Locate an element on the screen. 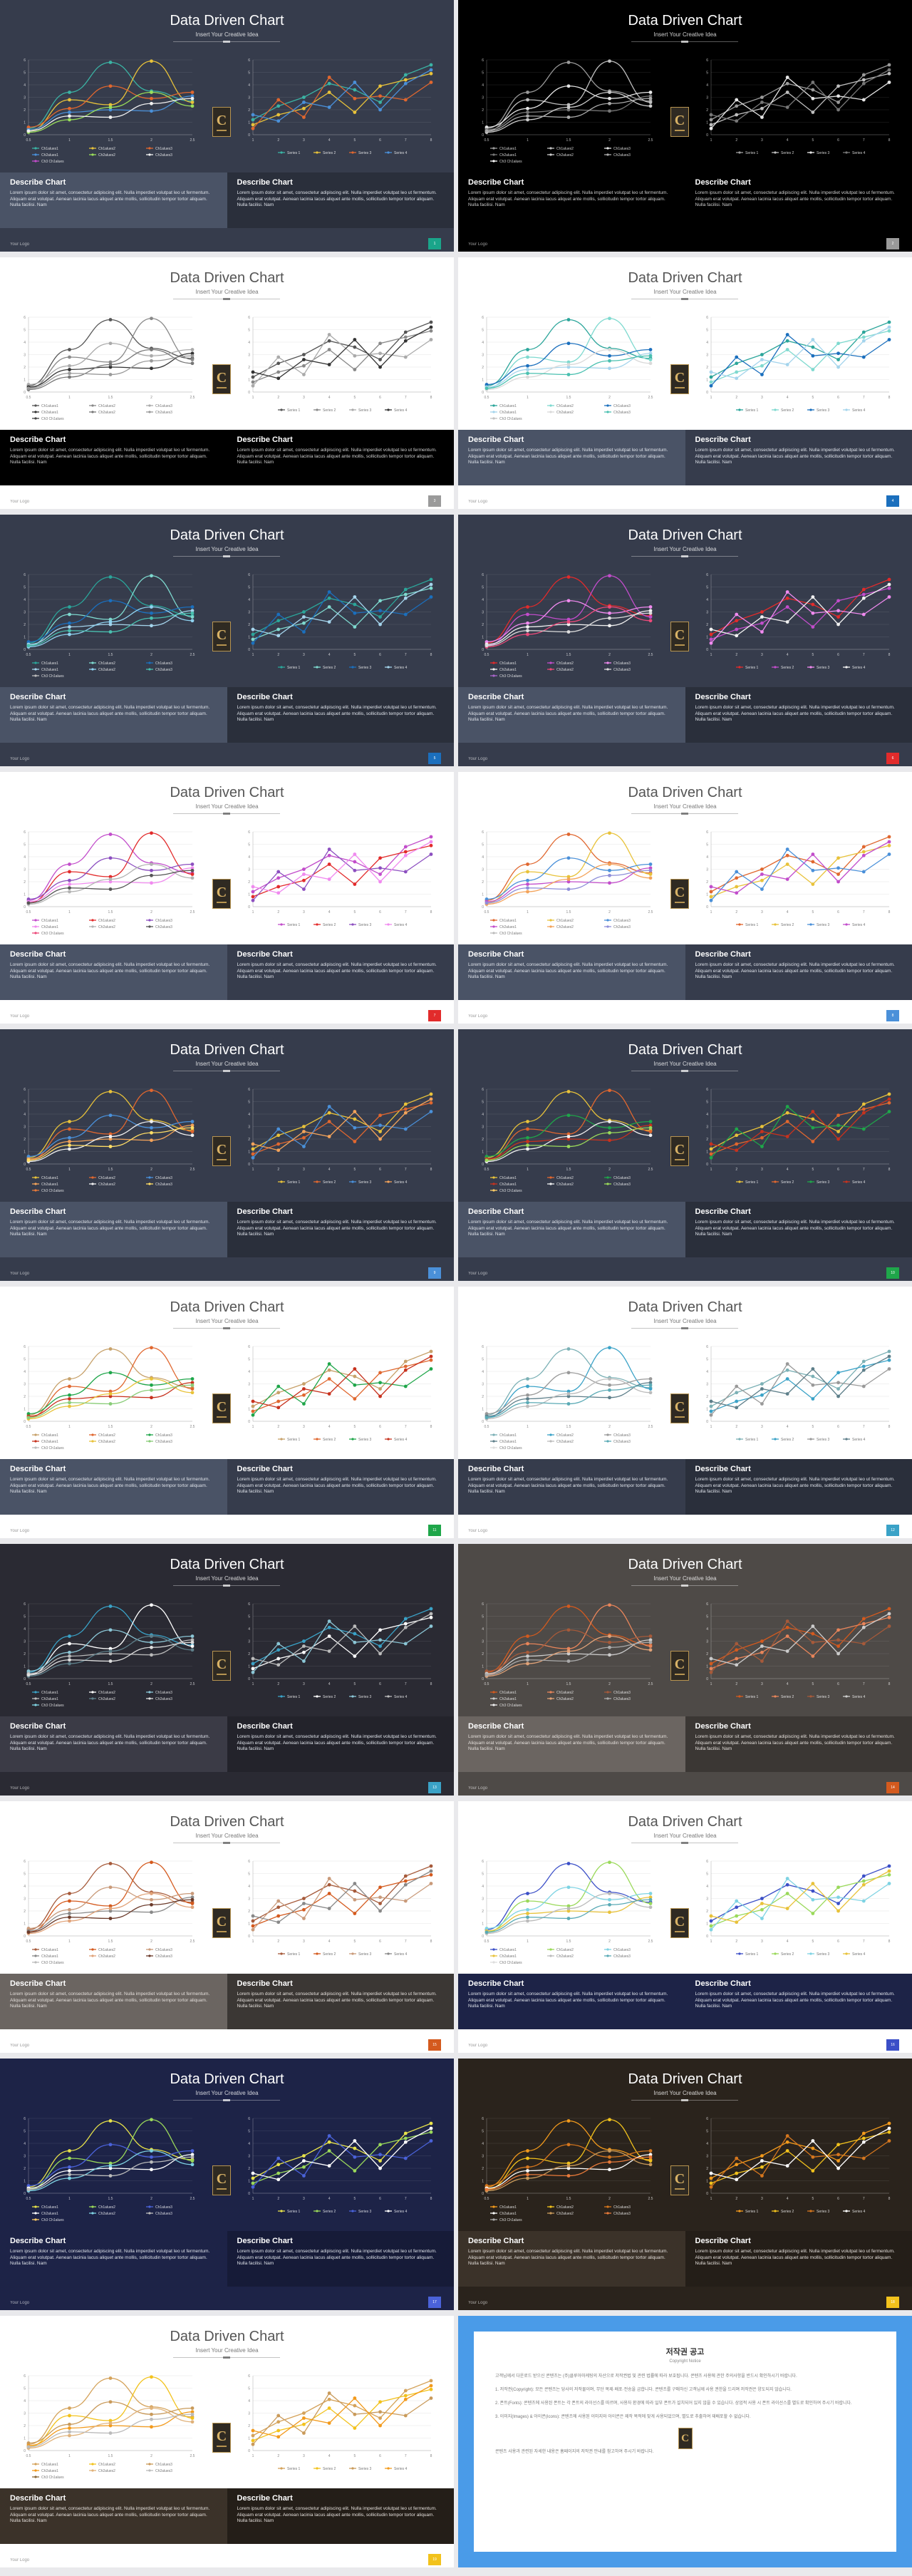 This screenshot has height=2576, width=912. right-chart-x-tick: 3 is located at coordinates (762, 1941).